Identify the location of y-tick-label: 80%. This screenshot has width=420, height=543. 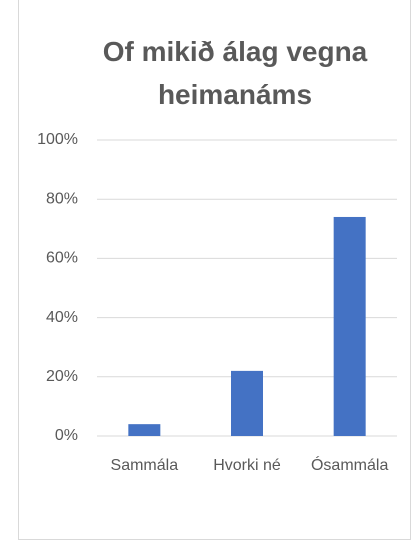
(62, 198).